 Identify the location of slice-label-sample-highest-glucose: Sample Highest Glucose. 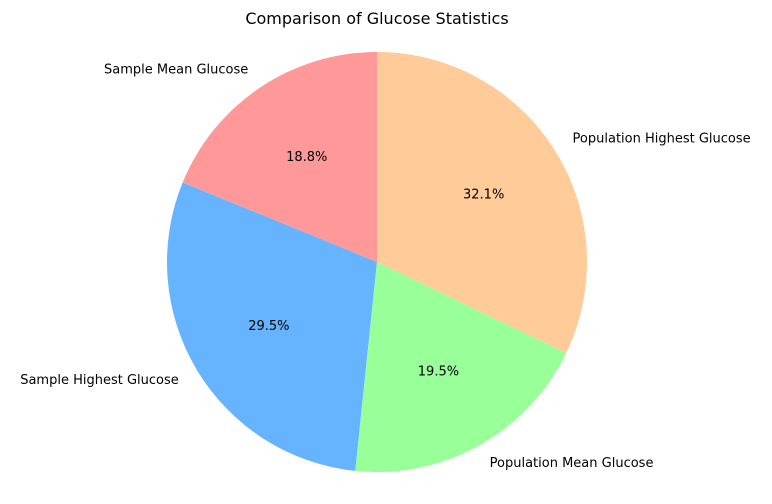
(99, 380).